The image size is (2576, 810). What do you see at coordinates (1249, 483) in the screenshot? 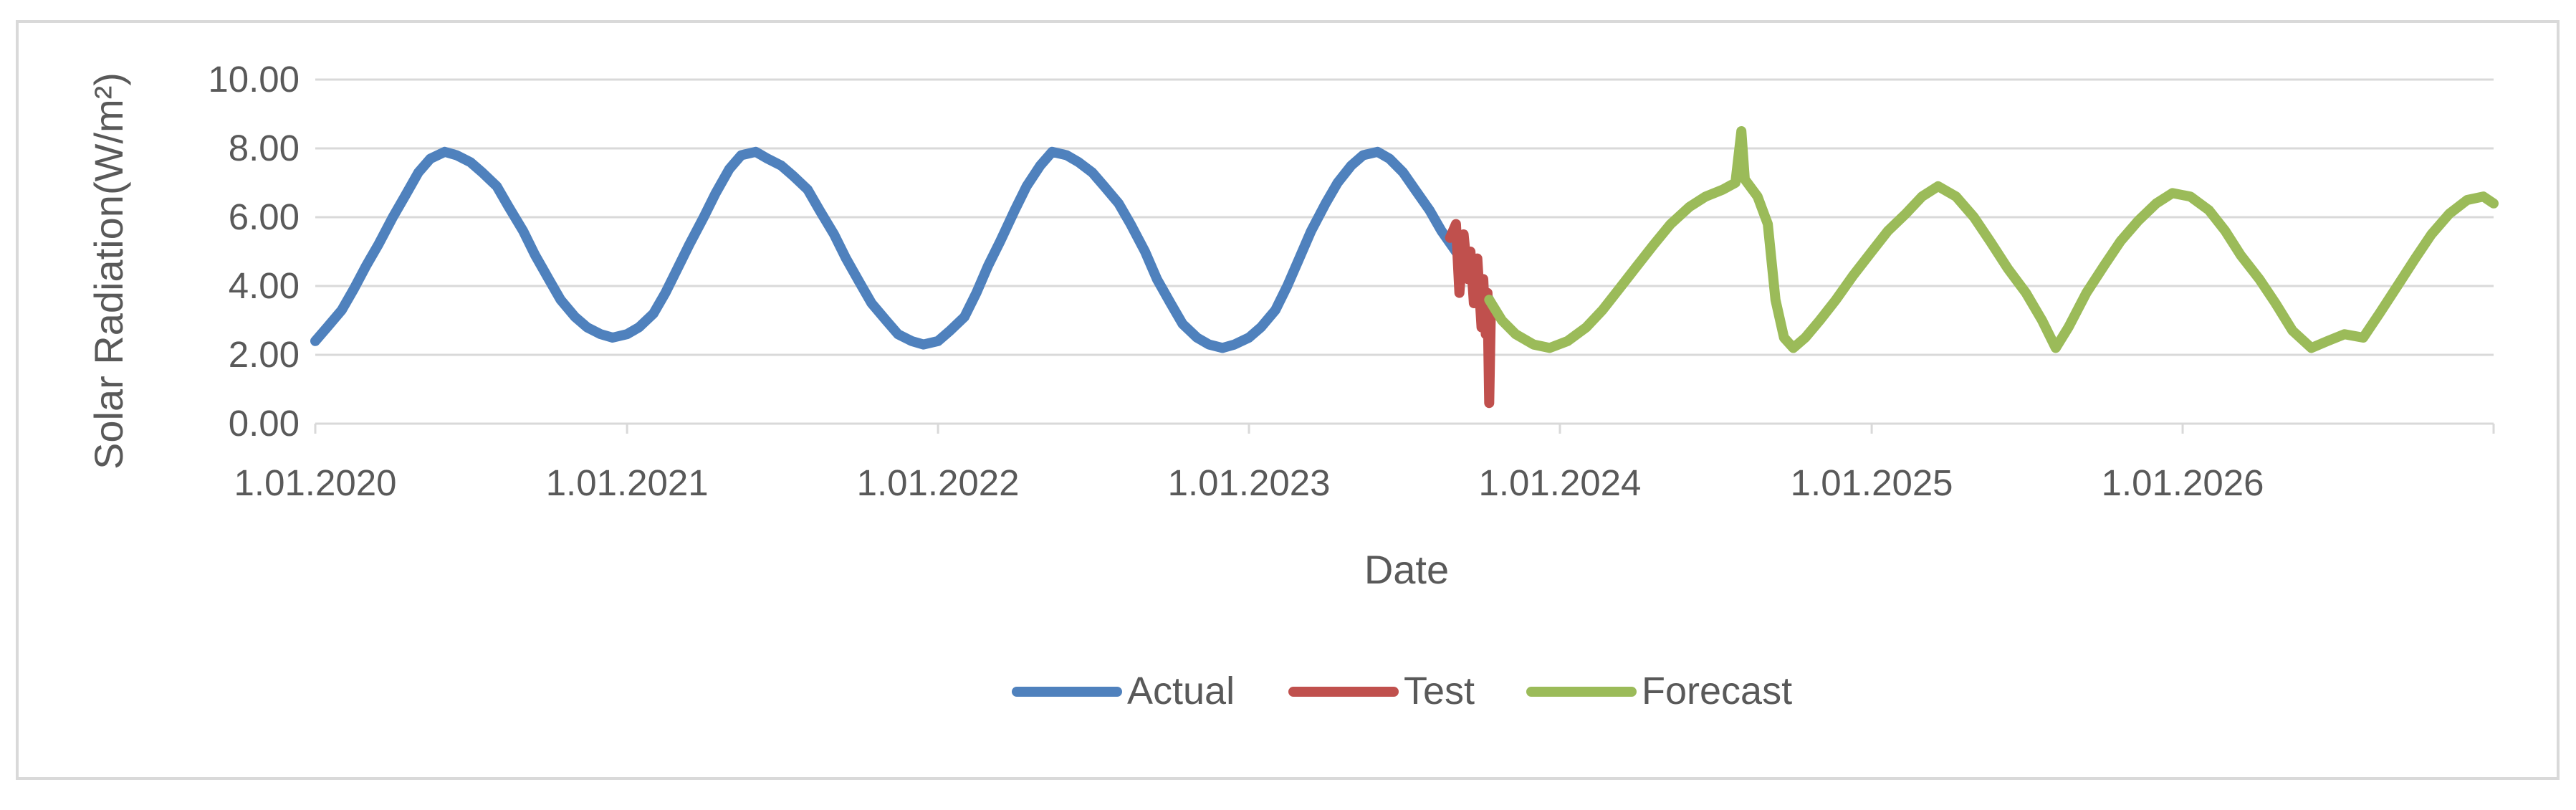
I see `x-tick-label: 1.01.2023` at bounding box center [1249, 483].